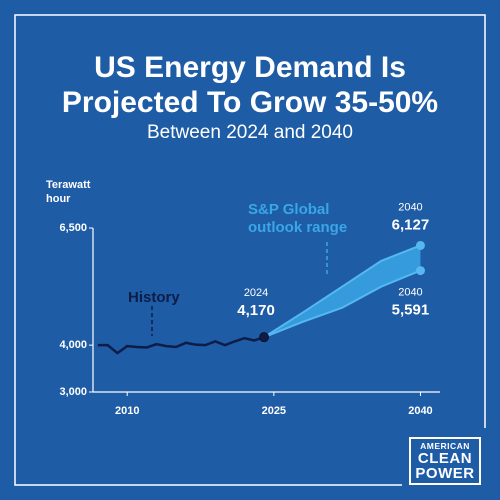  What do you see at coordinates (445, 458) in the screenshot?
I see `logo-text: CLEAN` at bounding box center [445, 458].